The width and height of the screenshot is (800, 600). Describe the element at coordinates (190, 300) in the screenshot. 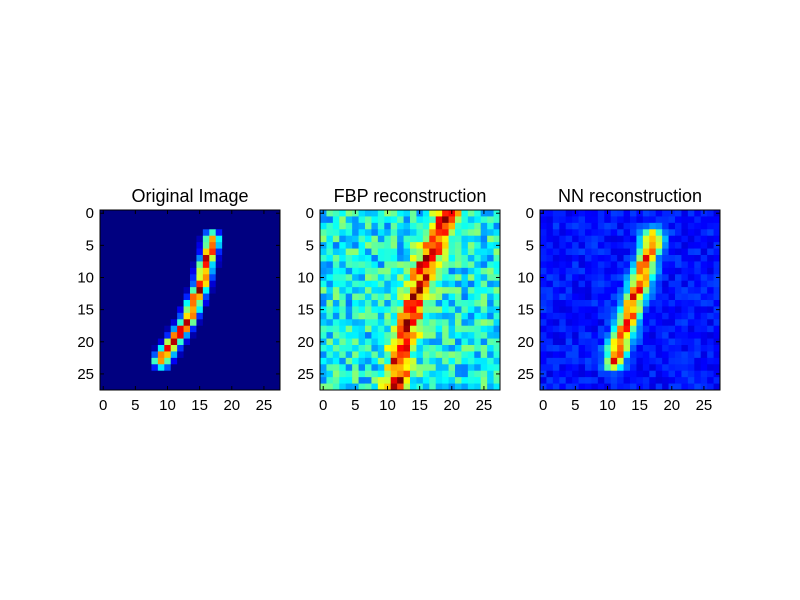

I see `axes-frame` at that location.